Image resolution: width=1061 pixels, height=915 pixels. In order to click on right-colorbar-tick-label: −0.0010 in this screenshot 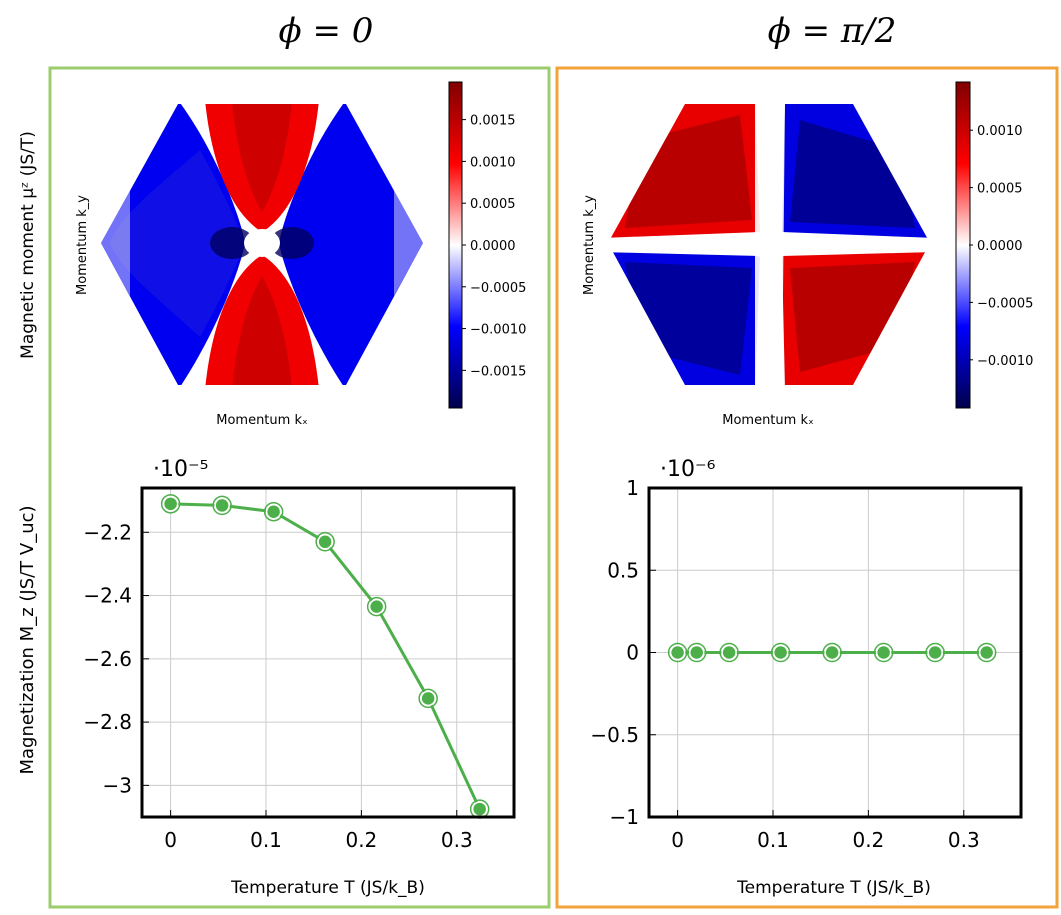, I will do `click(1005, 361)`.